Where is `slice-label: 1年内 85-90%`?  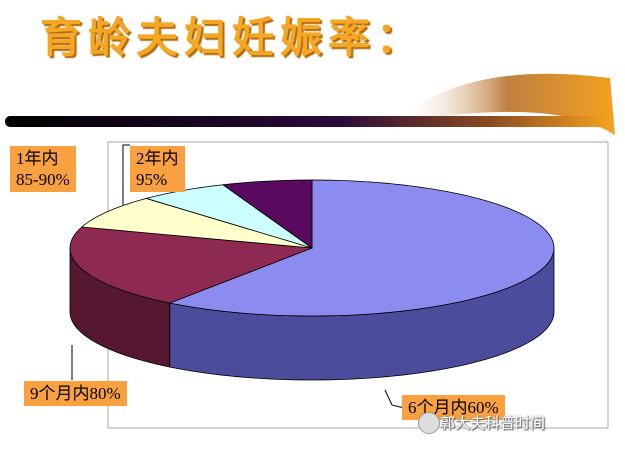 slice-label: 1年内 85-90% is located at coordinates (43, 169).